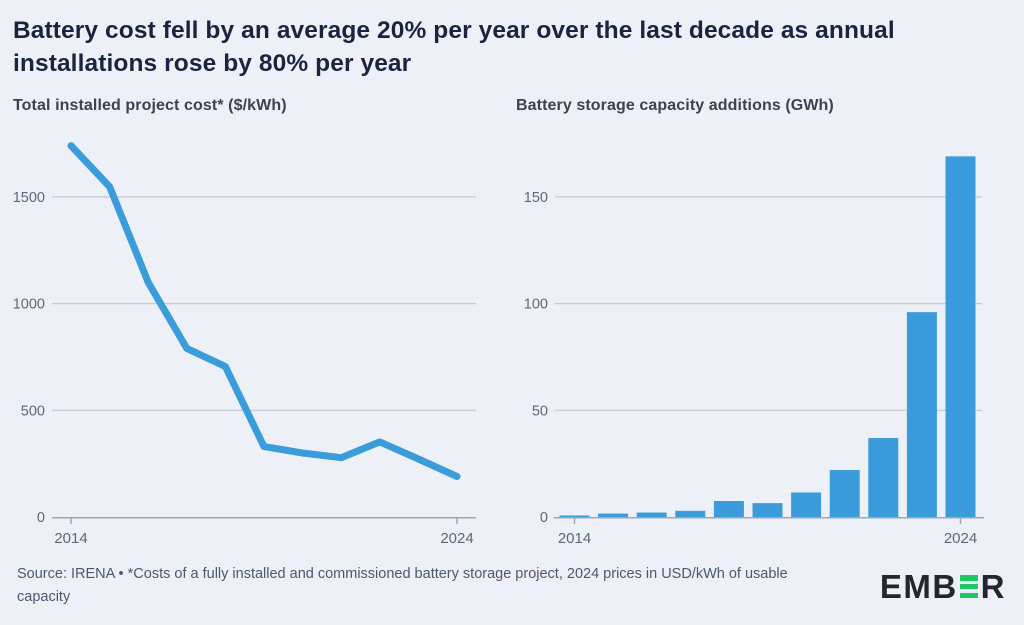  Describe the element at coordinates (29, 198) in the screenshot. I see `y-tick-label: 1500` at that location.